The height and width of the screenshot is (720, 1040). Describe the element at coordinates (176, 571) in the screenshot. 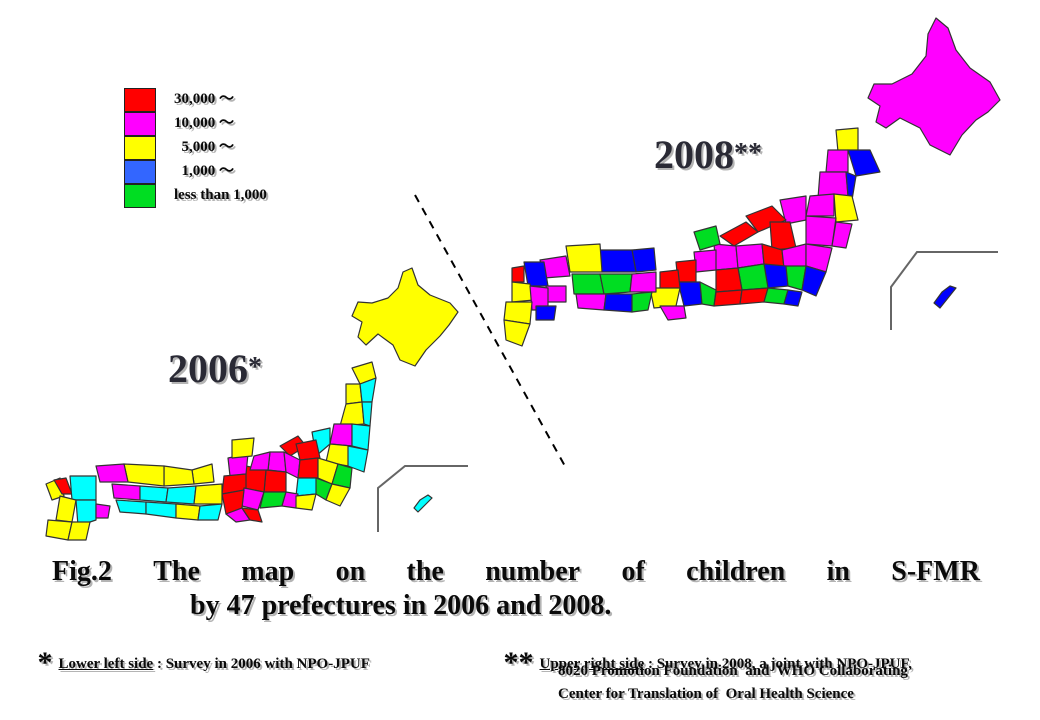

I see `title-word-2: The` at that location.